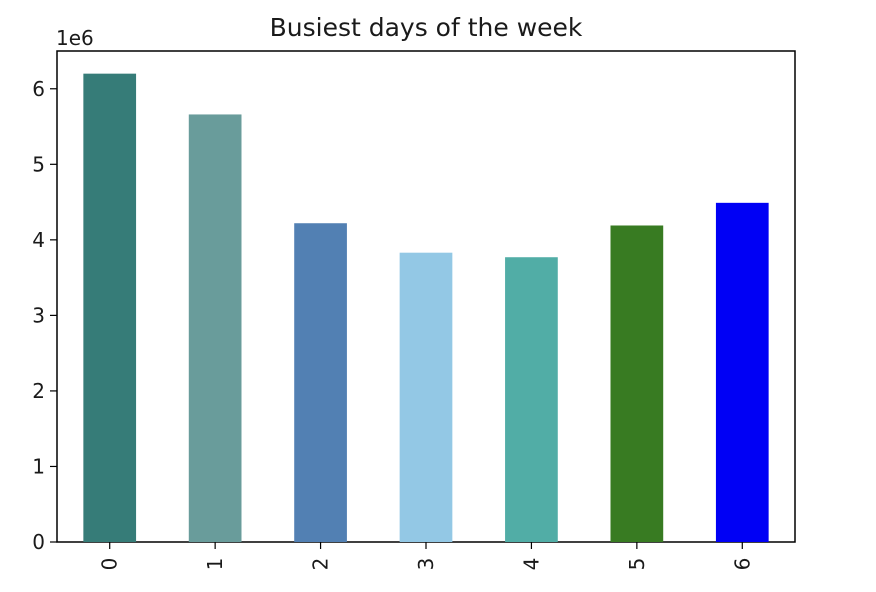 This screenshot has width=876, height=592. Describe the element at coordinates (38, 466) in the screenshot. I see `y-tick-label: 1` at that location.